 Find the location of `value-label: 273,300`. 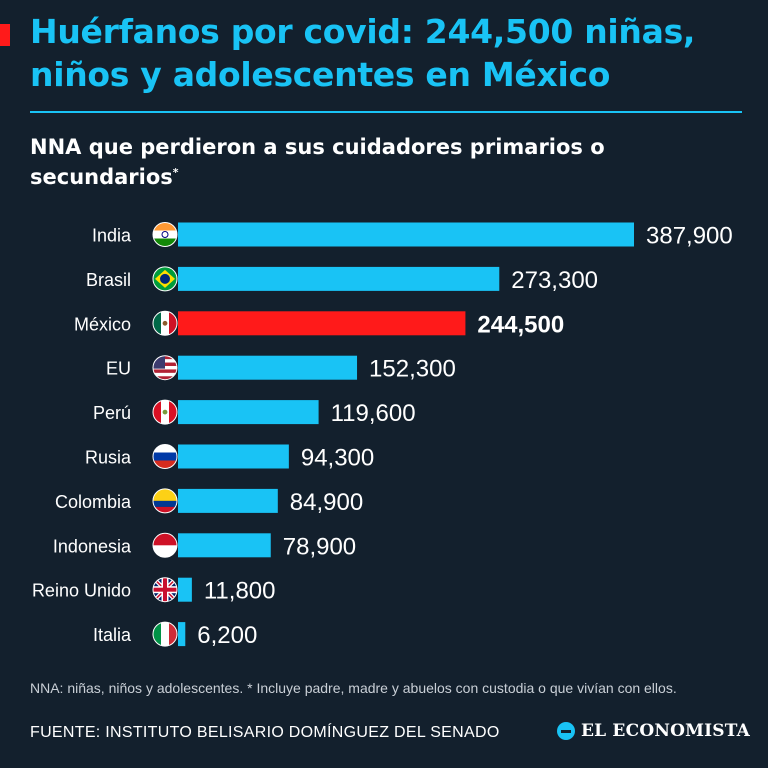

value-label: 273,300 is located at coordinates (554, 280).